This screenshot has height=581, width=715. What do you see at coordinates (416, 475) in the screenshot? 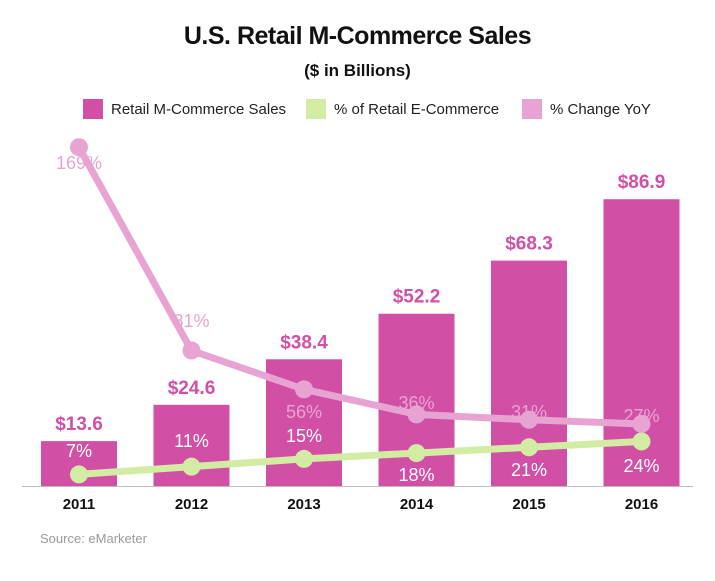
I see `share-label-2014: 18%` at bounding box center [416, 475].